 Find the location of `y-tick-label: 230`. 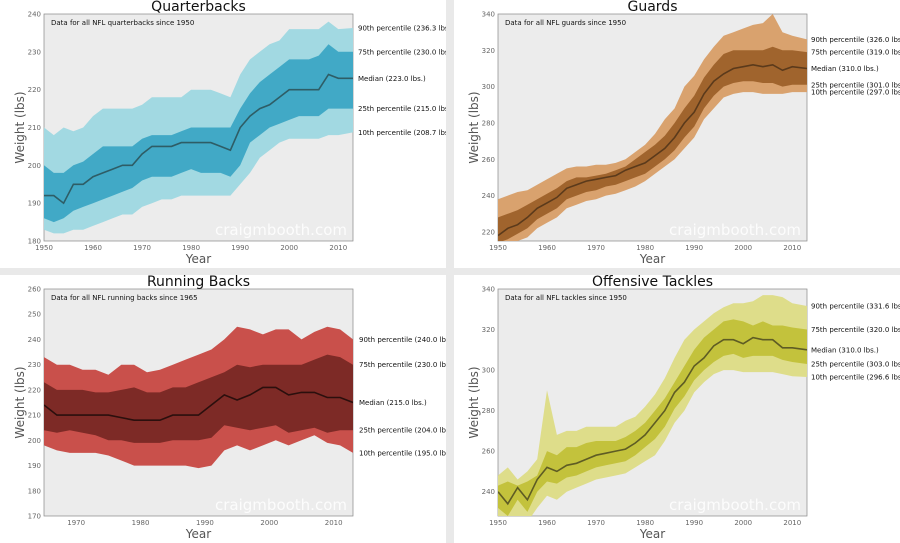

y-tick-label: 230 is located at coordinates (34, 52).